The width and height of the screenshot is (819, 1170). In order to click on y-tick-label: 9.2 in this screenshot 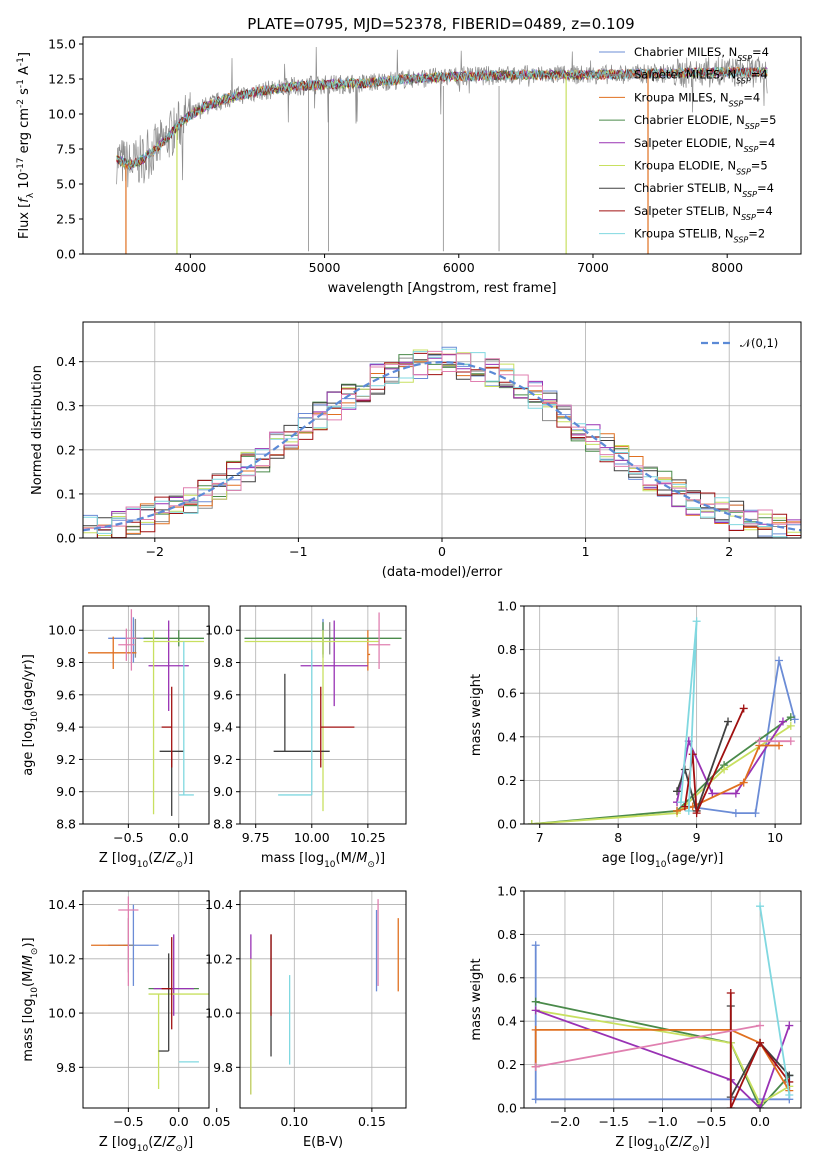, I will do `click(223, 759)`.